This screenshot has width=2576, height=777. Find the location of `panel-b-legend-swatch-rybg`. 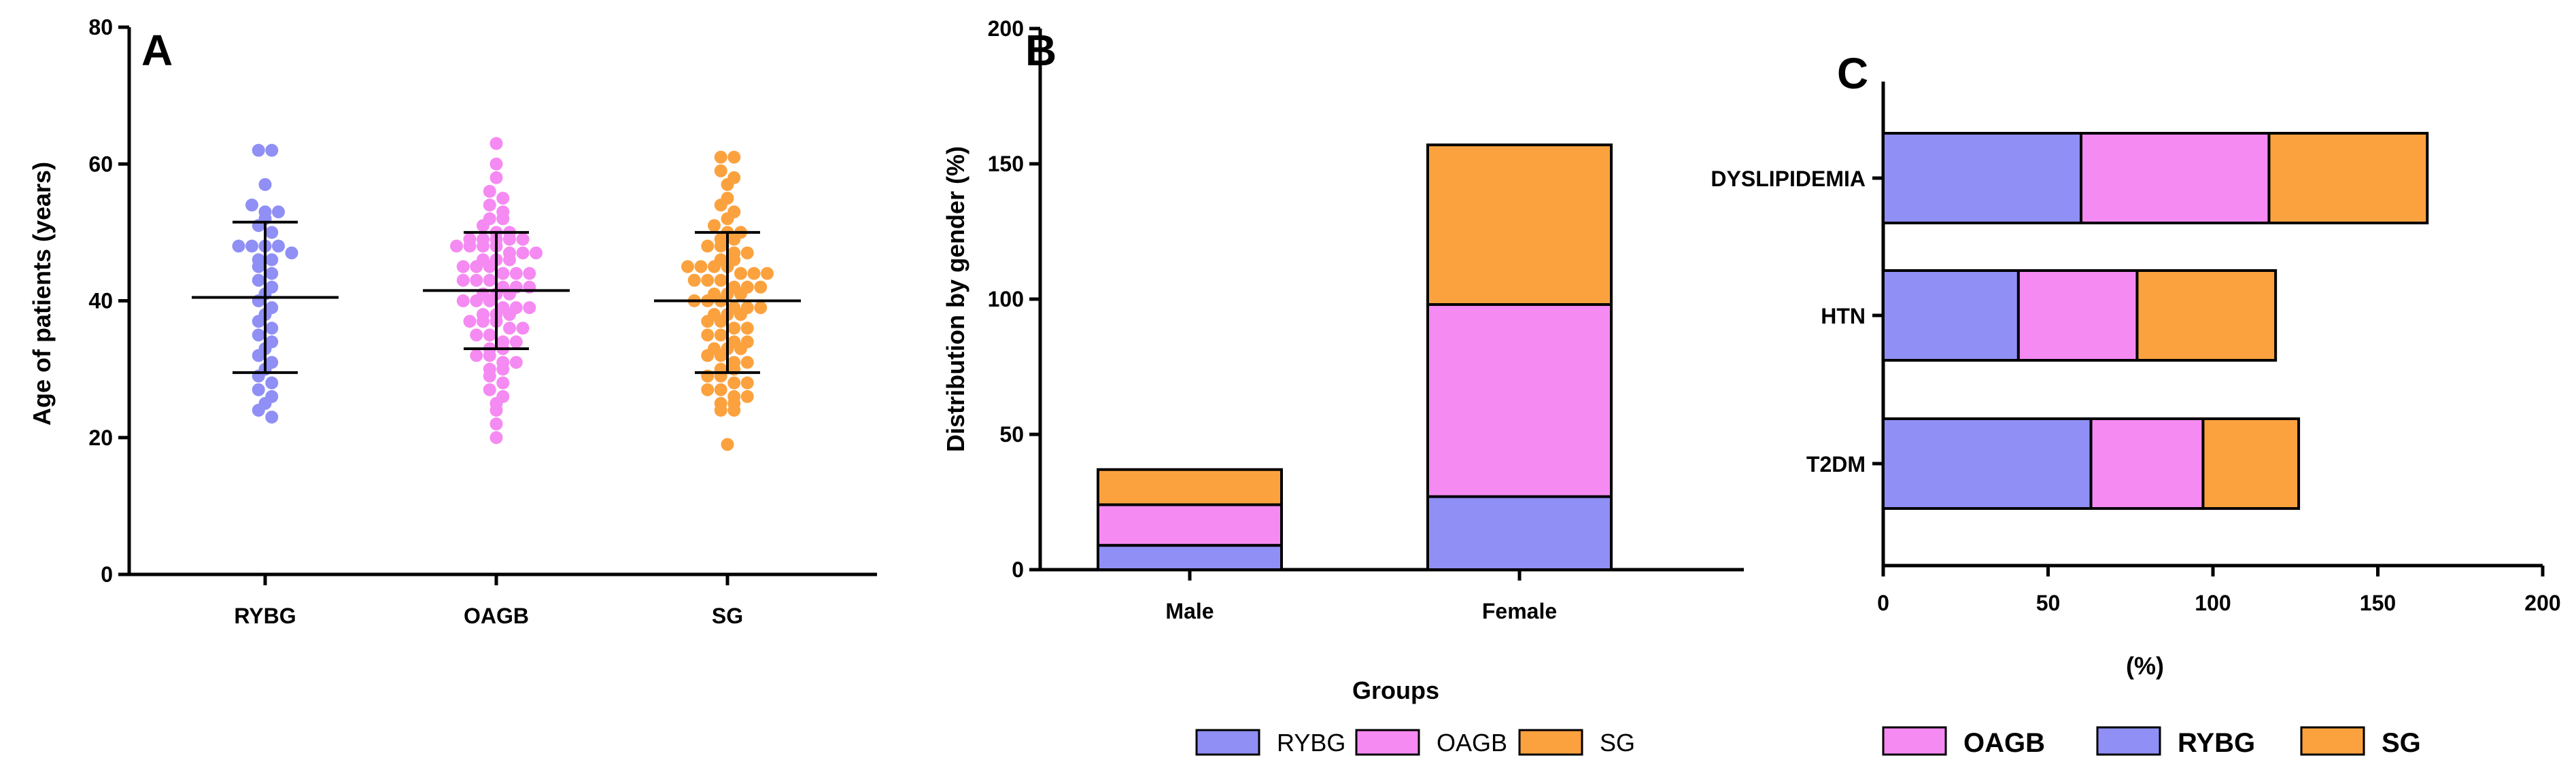

panel-b-legend-swatch-rybg is located at coordinates (1227, 742).